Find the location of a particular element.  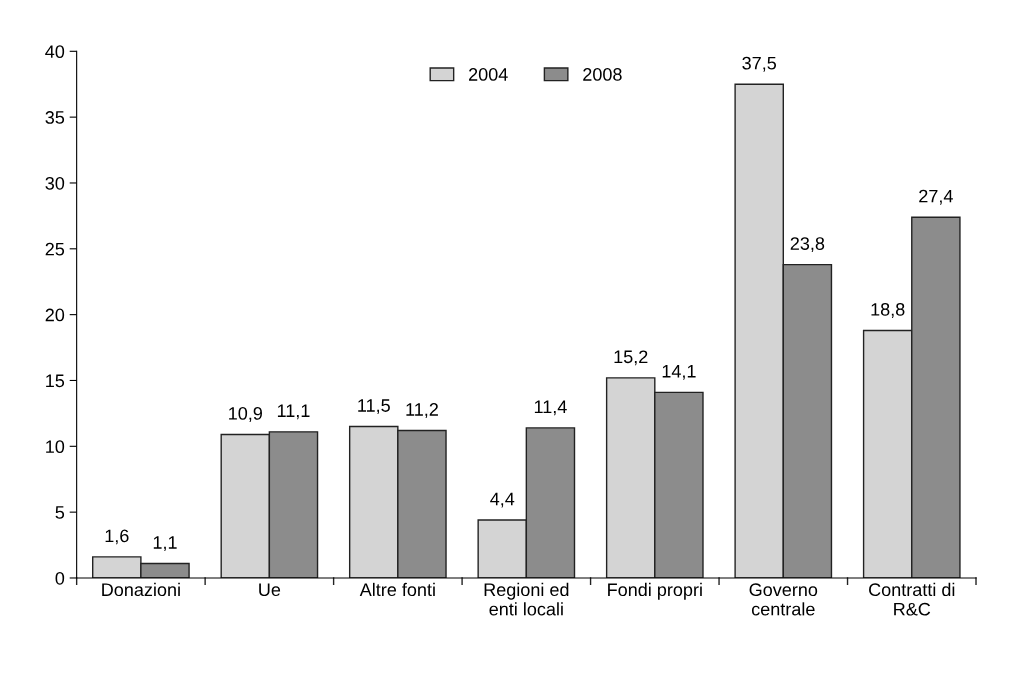

y-tick-label: 15 is located at coordinates (55, 381).